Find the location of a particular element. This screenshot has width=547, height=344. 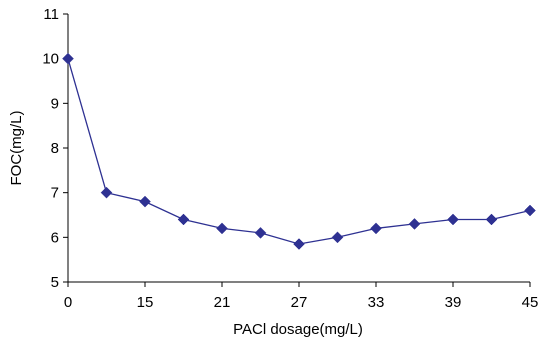

x-tick-label: 39 is located at coordinates (453, 302).